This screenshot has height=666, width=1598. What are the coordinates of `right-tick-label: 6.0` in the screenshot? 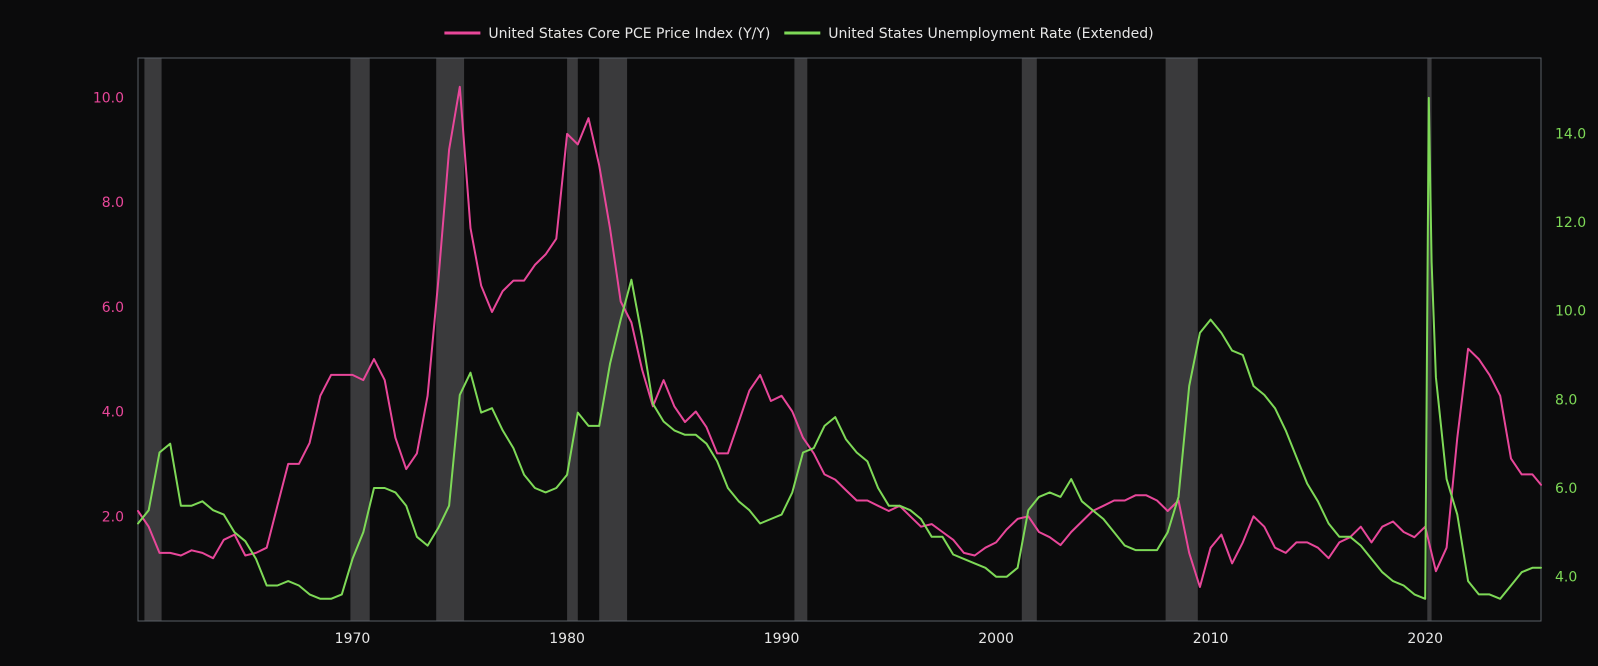 It's located at (1566, 489).